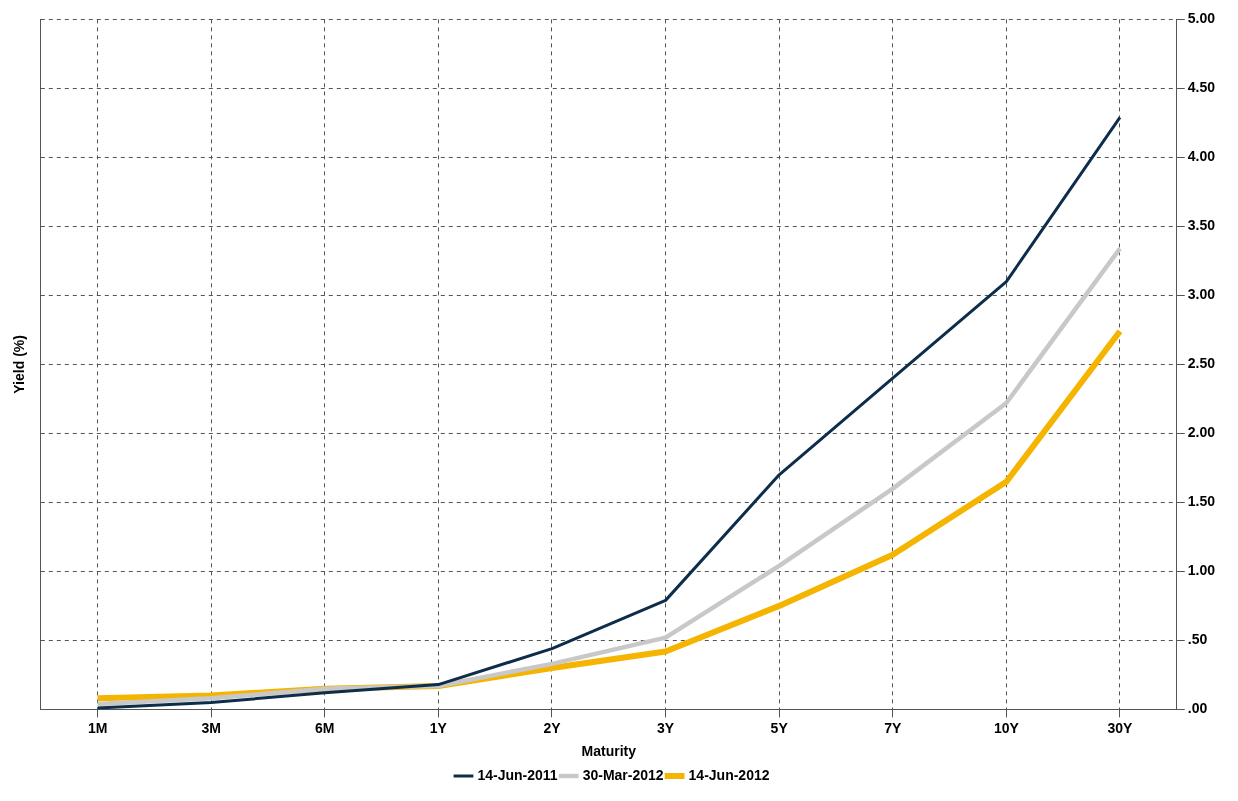  What do you see at coordinates (1197, 639) in the screenshot?
I see `y-tick-label: .50` at bounding box center [1197, 639].